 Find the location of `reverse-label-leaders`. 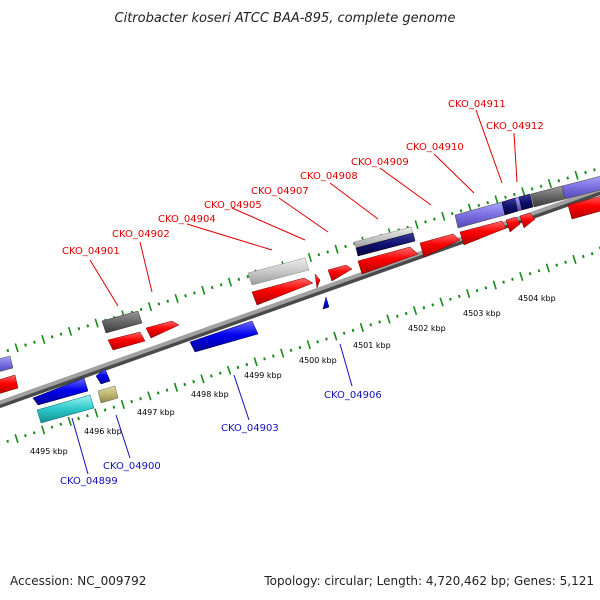

reverse-label-leaders is located at coordinates (212, 409).